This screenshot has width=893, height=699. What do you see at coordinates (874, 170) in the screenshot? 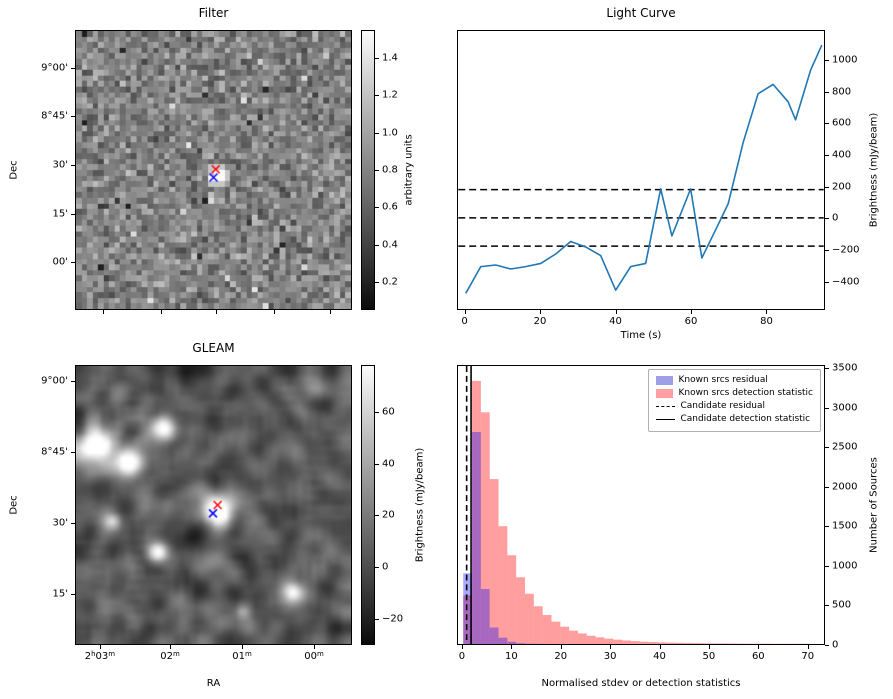
I see `light-curve-ylabel: Brightness (mJy/beam)` at bounding box center [874, 170].